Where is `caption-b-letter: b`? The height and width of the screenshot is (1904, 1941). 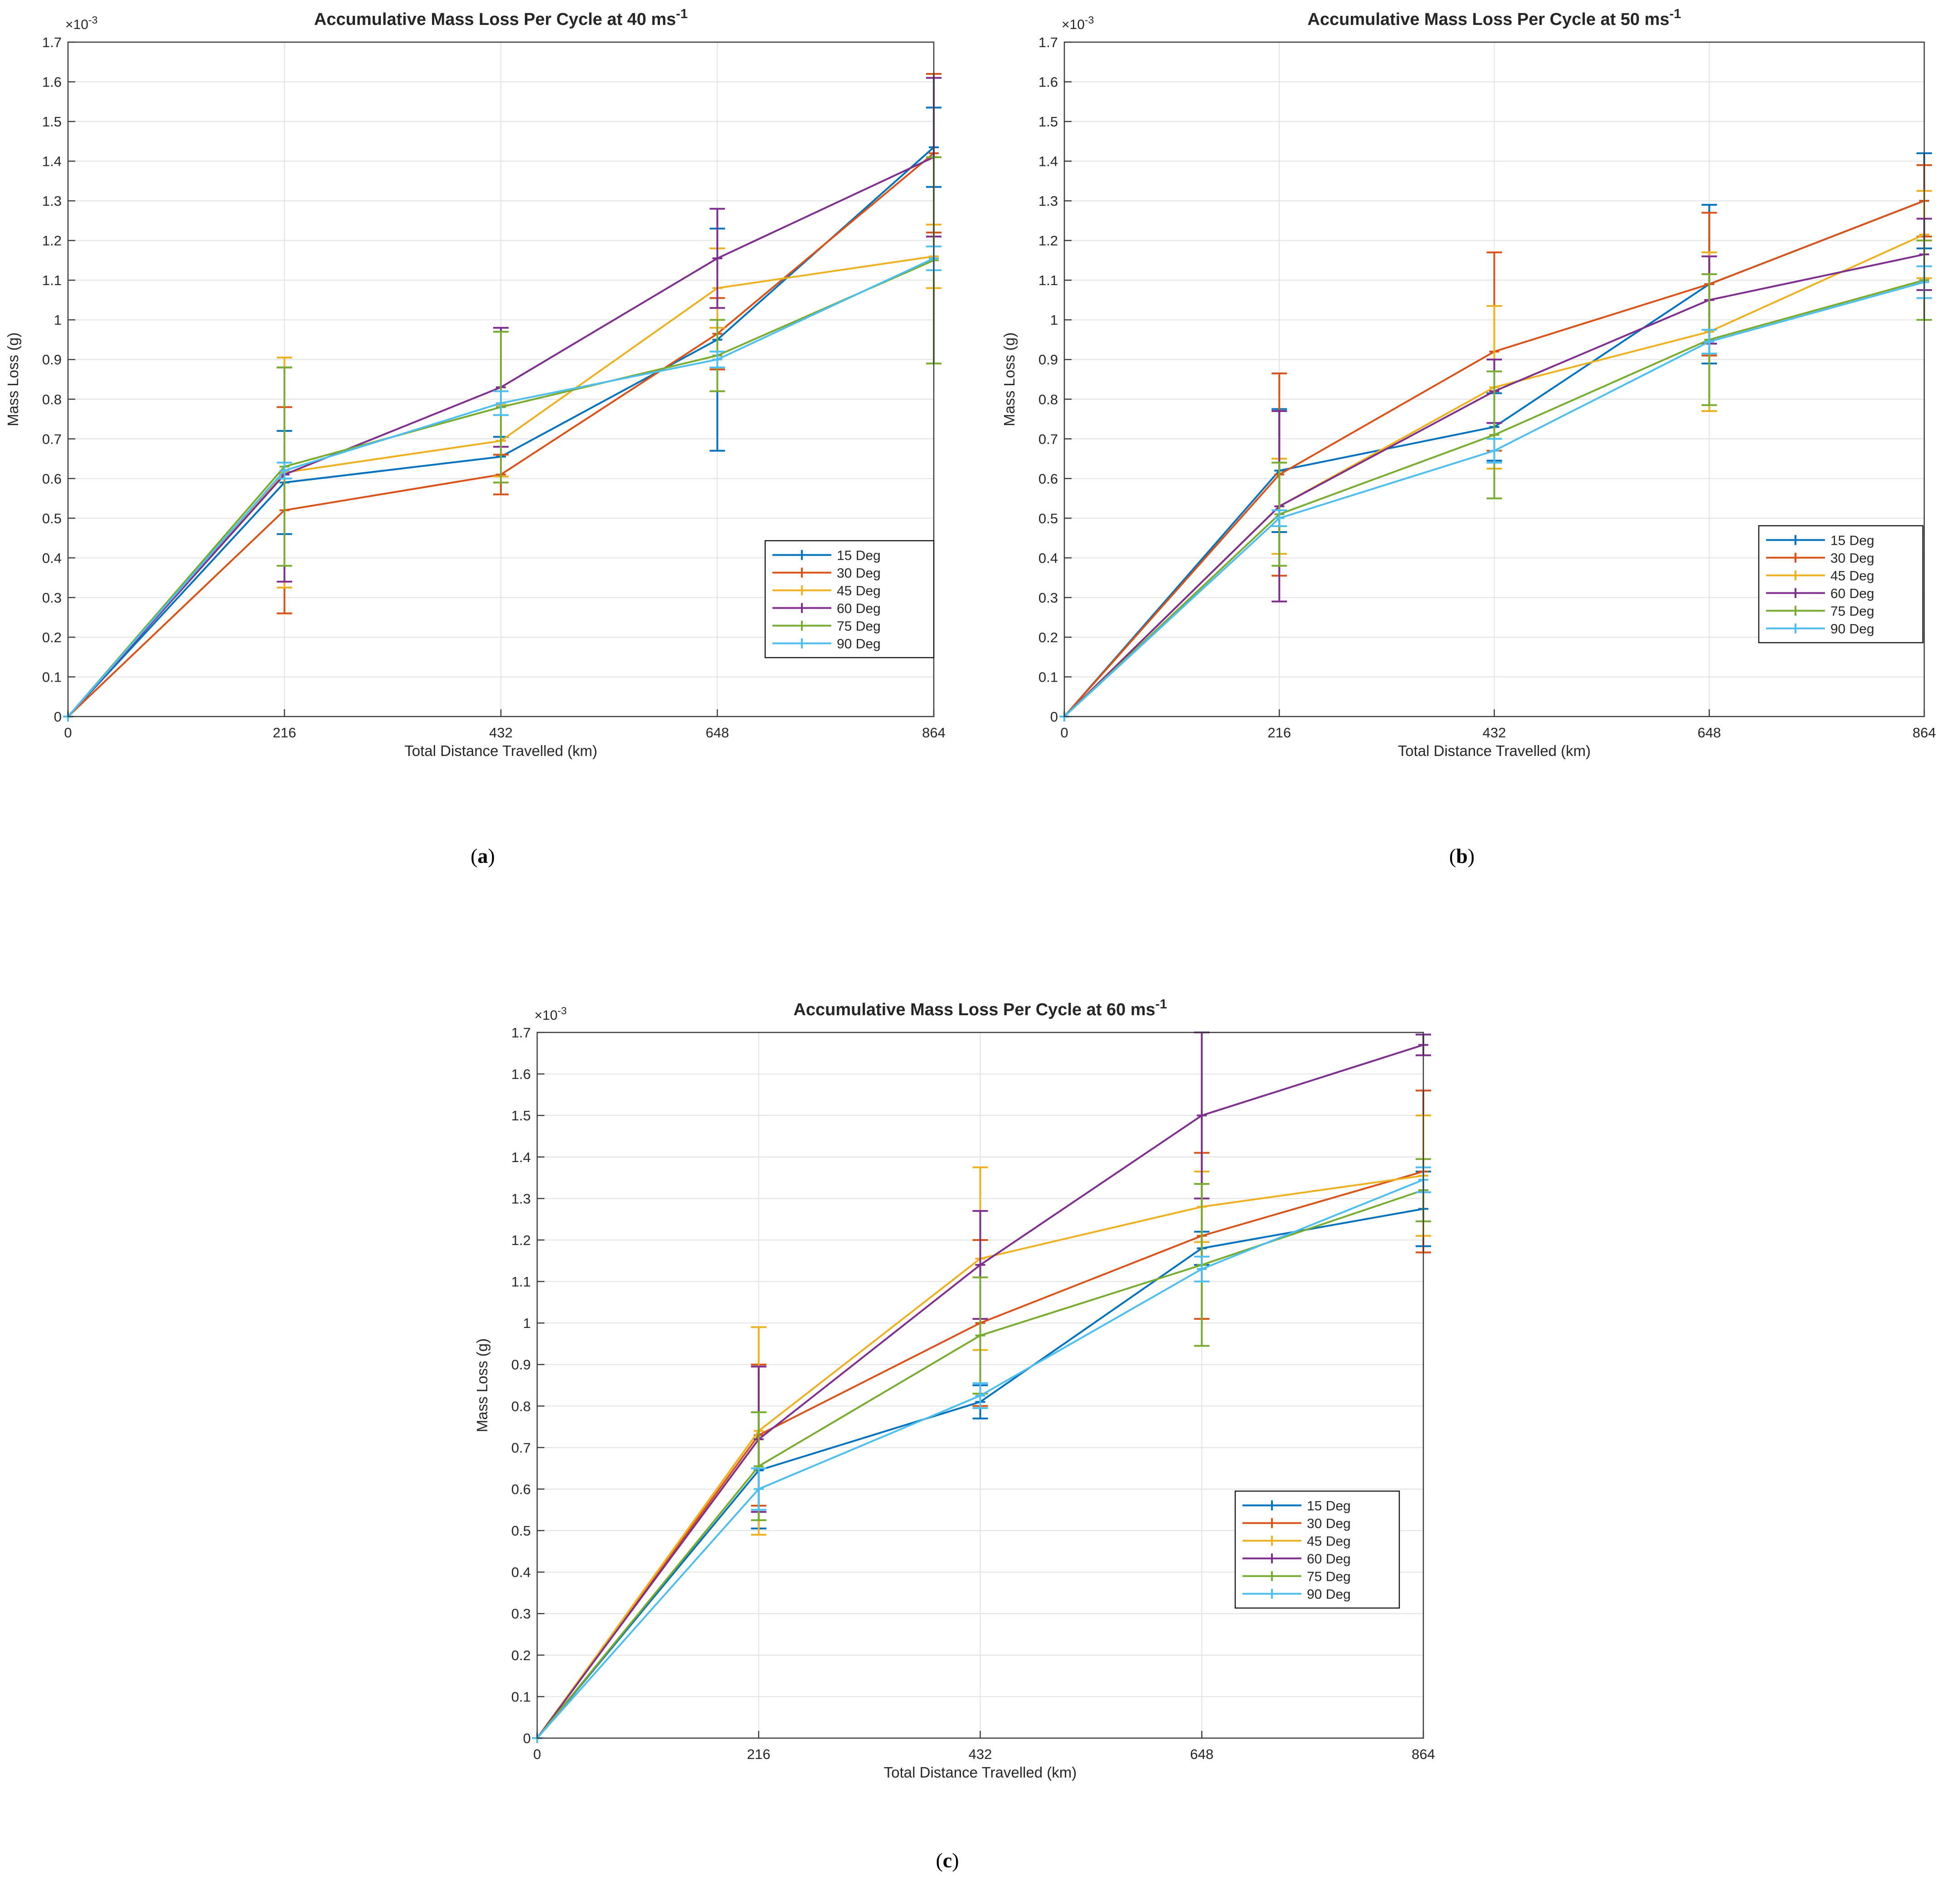 caption-b-letter: b is located at coordinates (1462, 855).